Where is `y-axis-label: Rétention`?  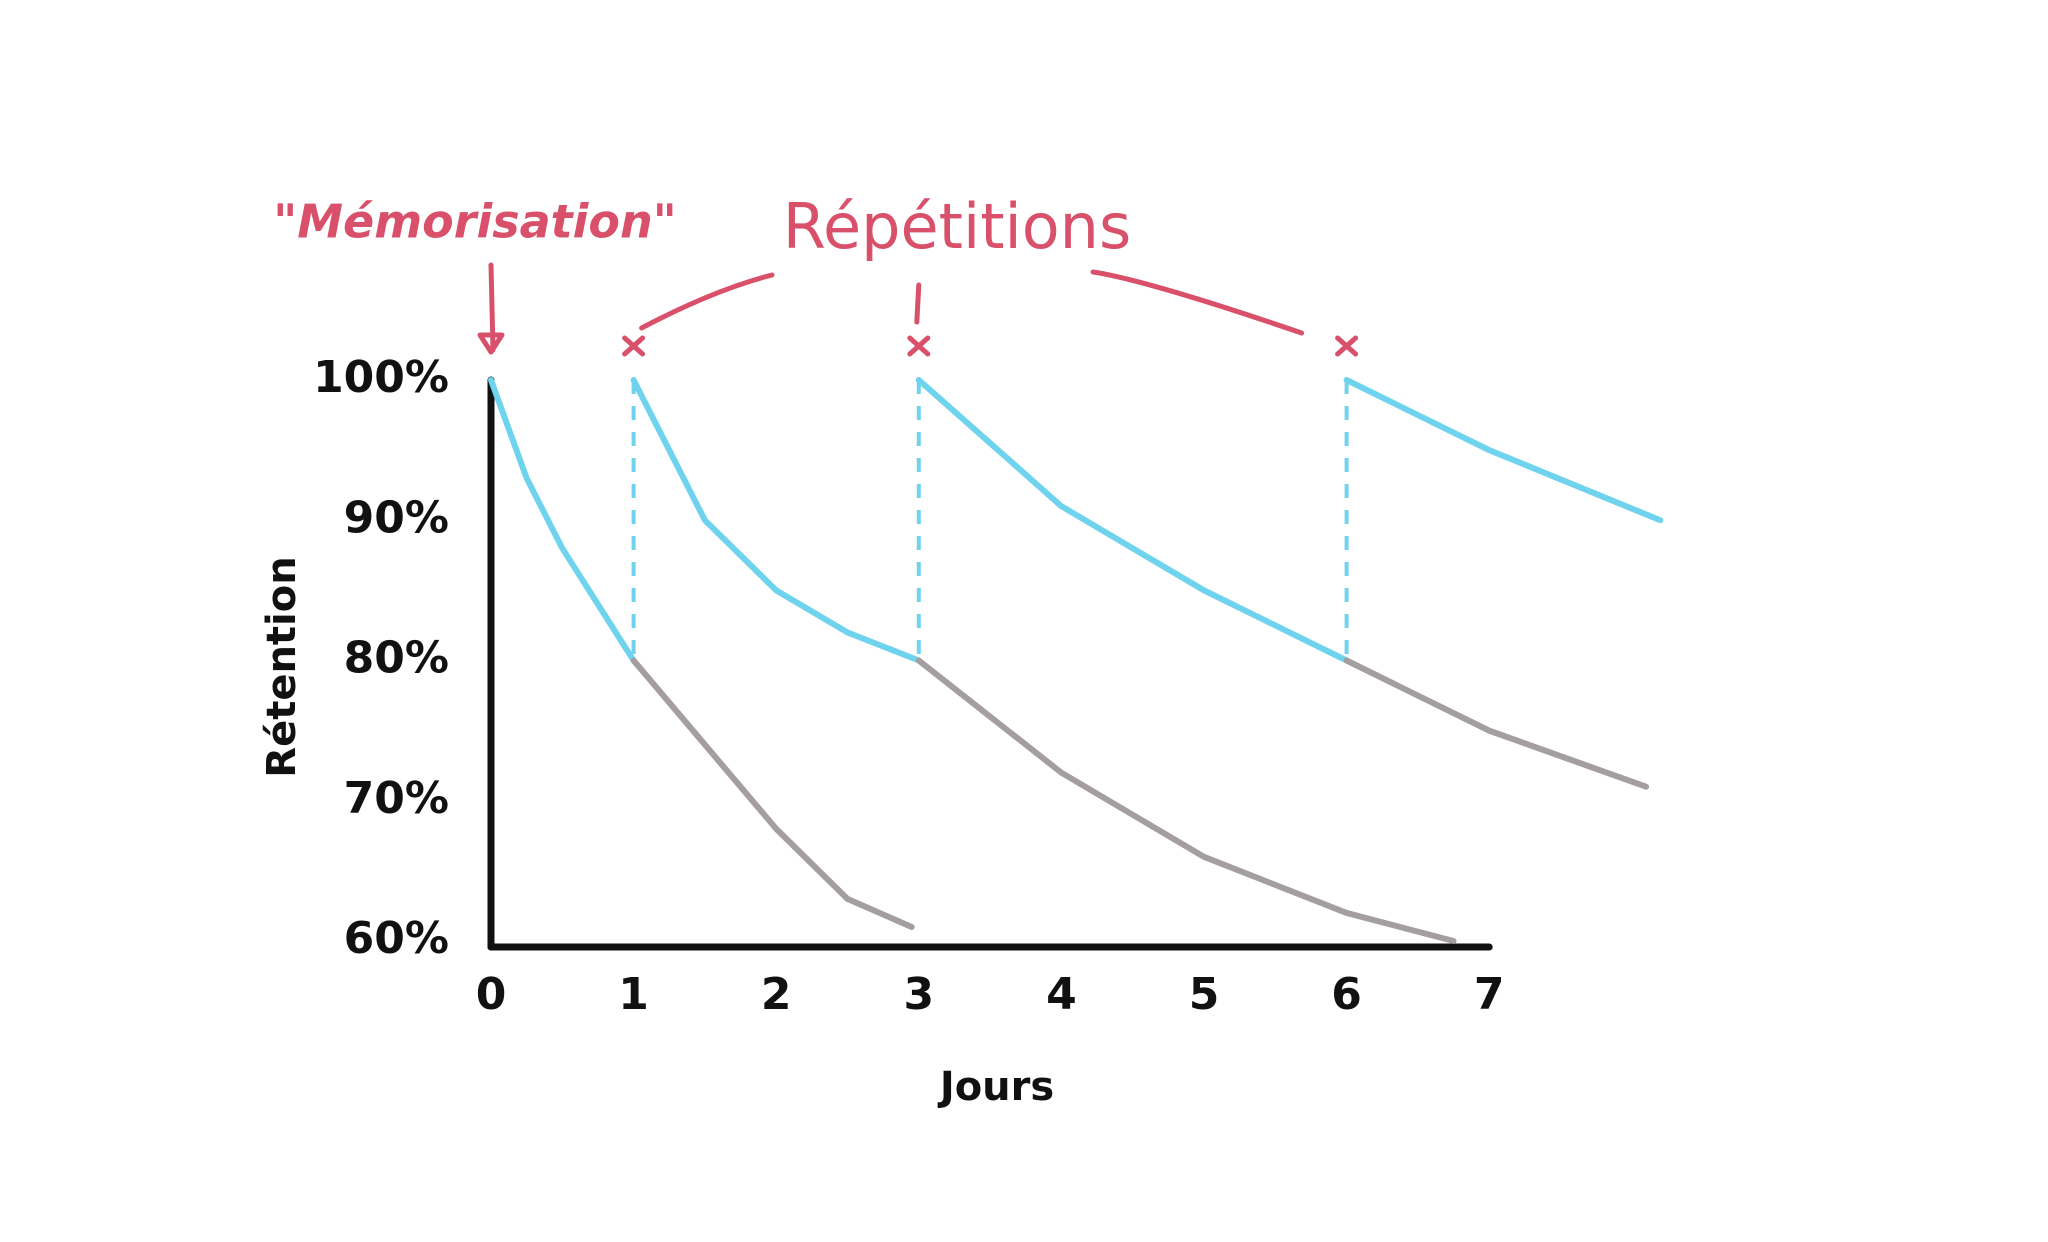
y-axis-label: Rétention is located at coordinates (282, 666).